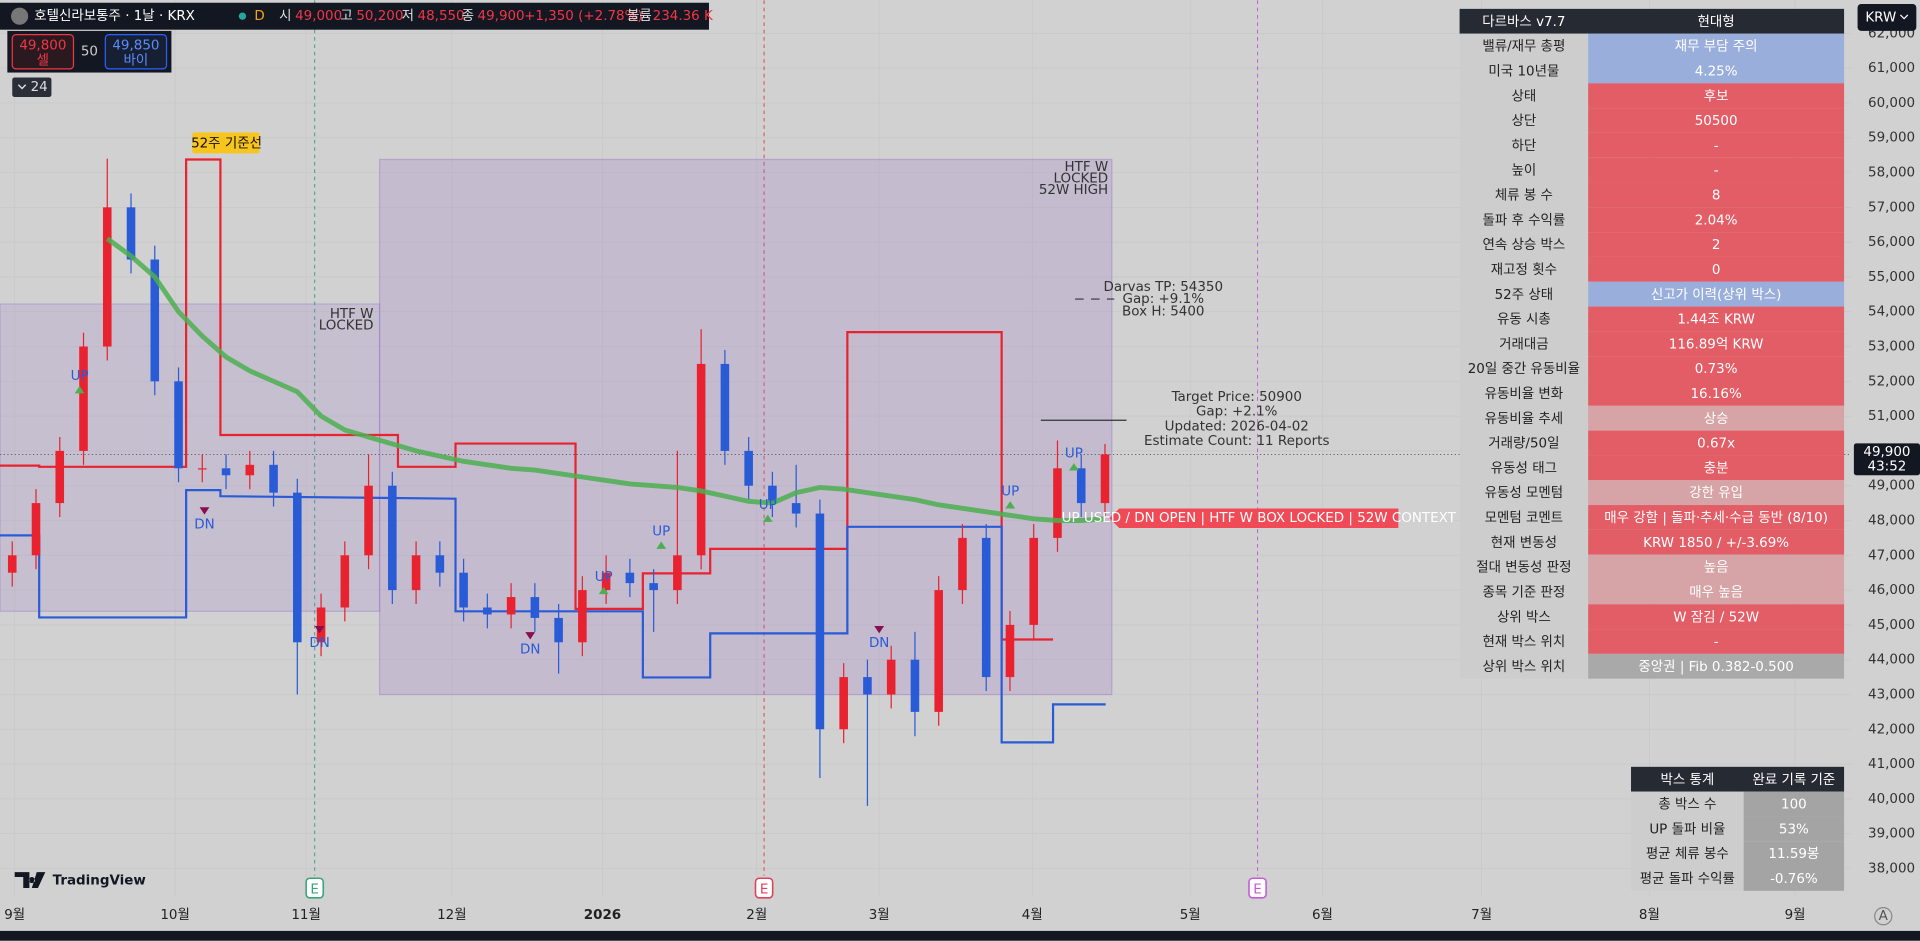 The width and height of the screenshot is (1920, 941). Describe the element at coordinates (306, 915) in the screenshot. I see `x-tick-label: 11월` at that location.